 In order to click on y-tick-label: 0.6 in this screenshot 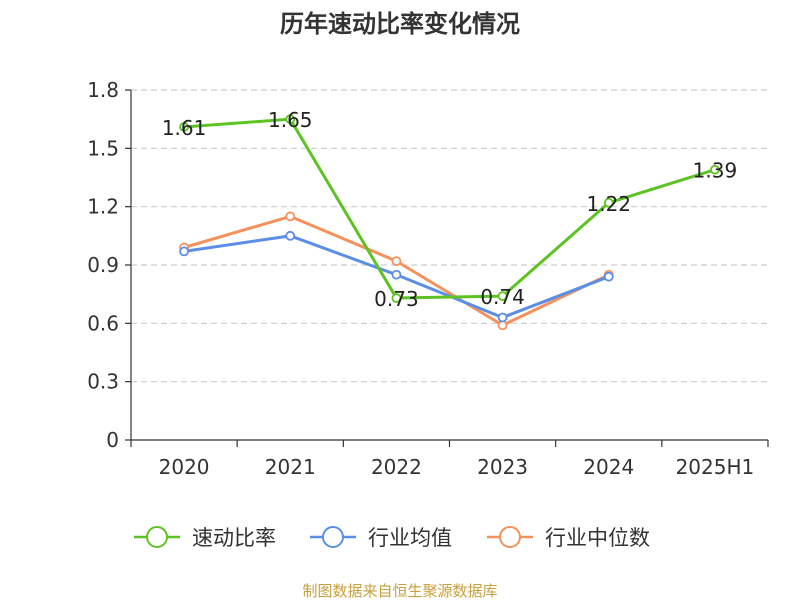, I will do `click(103, 323)`.